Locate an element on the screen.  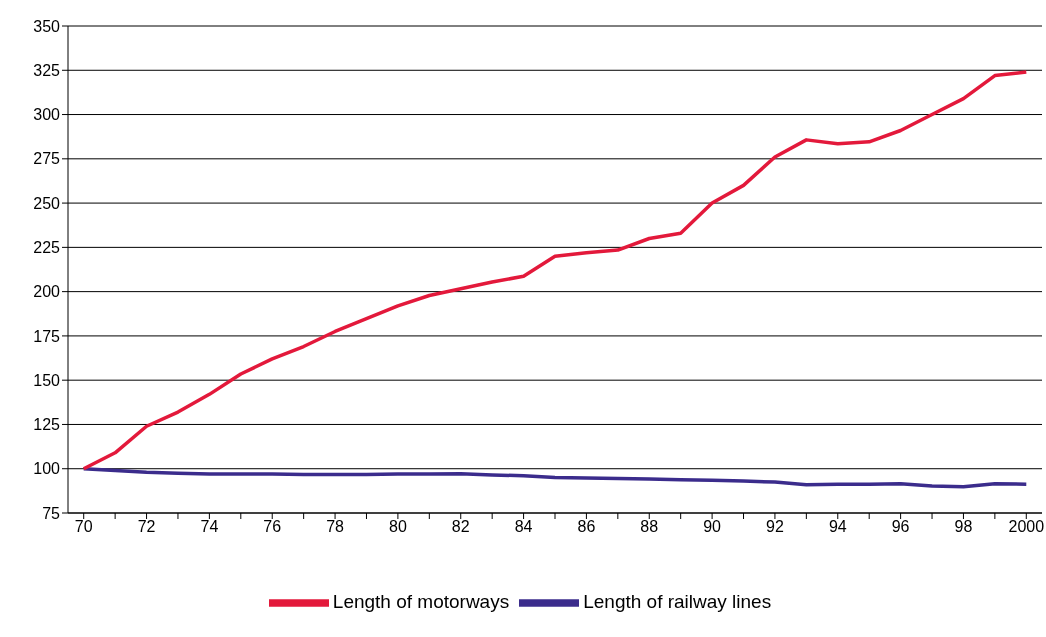
y-tick-label: 300 is located at coordinates (47, 115).